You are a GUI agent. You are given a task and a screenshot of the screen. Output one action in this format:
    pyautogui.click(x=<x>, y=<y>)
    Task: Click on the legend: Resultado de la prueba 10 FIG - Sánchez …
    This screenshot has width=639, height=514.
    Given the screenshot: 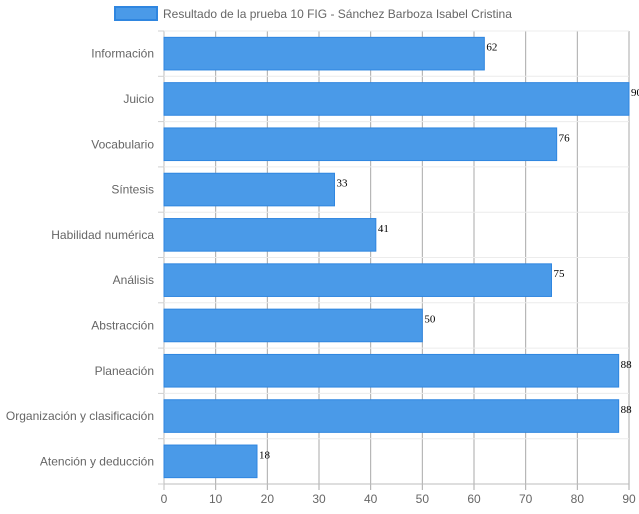 What is the action you would take?
    pyautogui.click(x=313, y=13)
    